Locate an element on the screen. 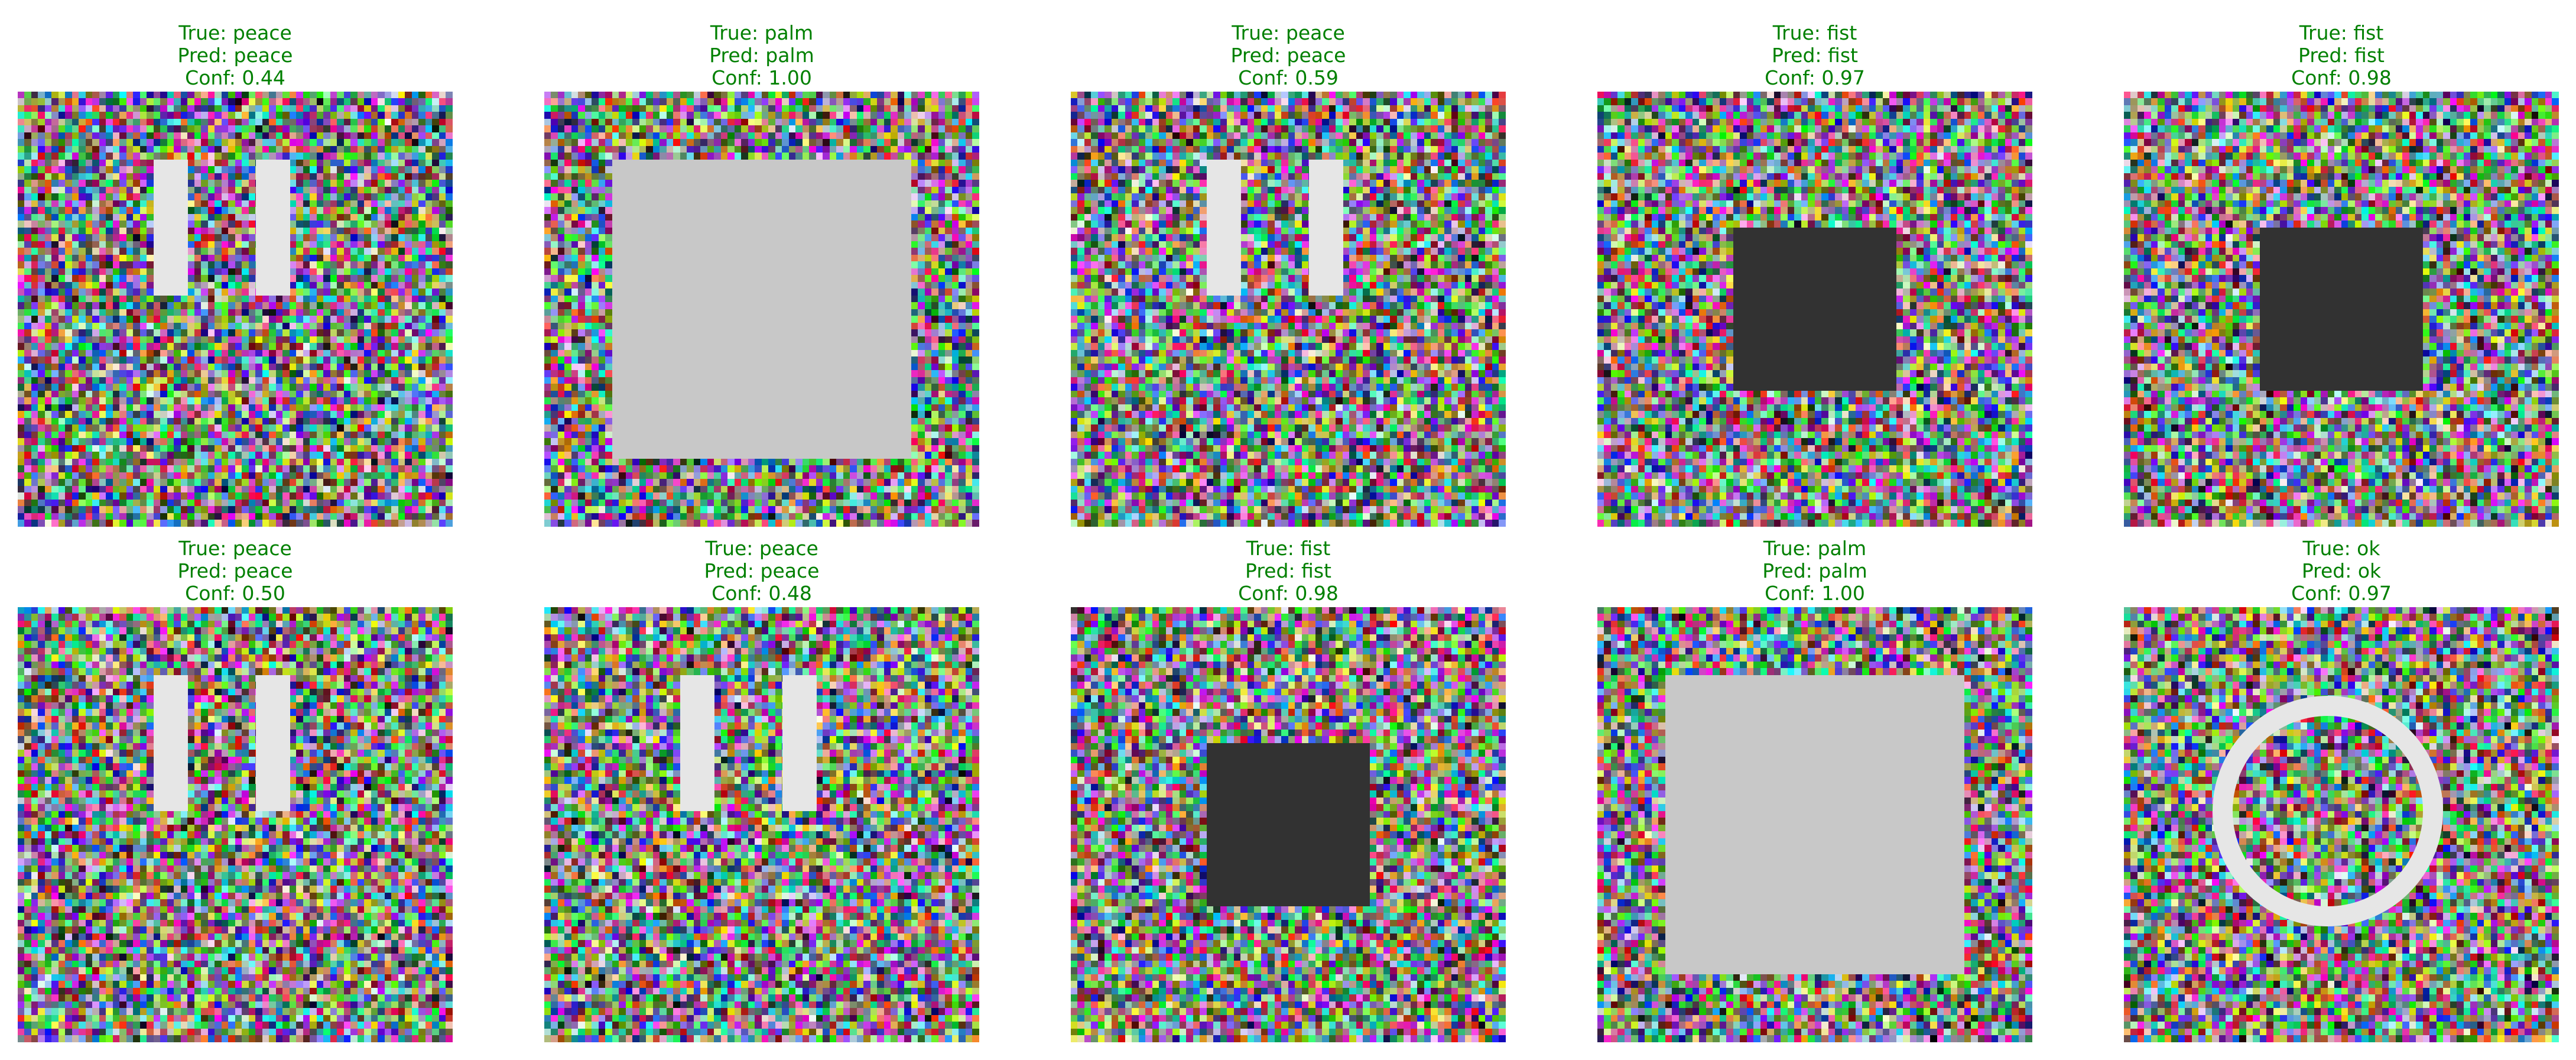 The image size is (2576, 1060). sample-caption: True: ok Pred: ok Conf: 0.97 is located at coordinates (2341, 571).